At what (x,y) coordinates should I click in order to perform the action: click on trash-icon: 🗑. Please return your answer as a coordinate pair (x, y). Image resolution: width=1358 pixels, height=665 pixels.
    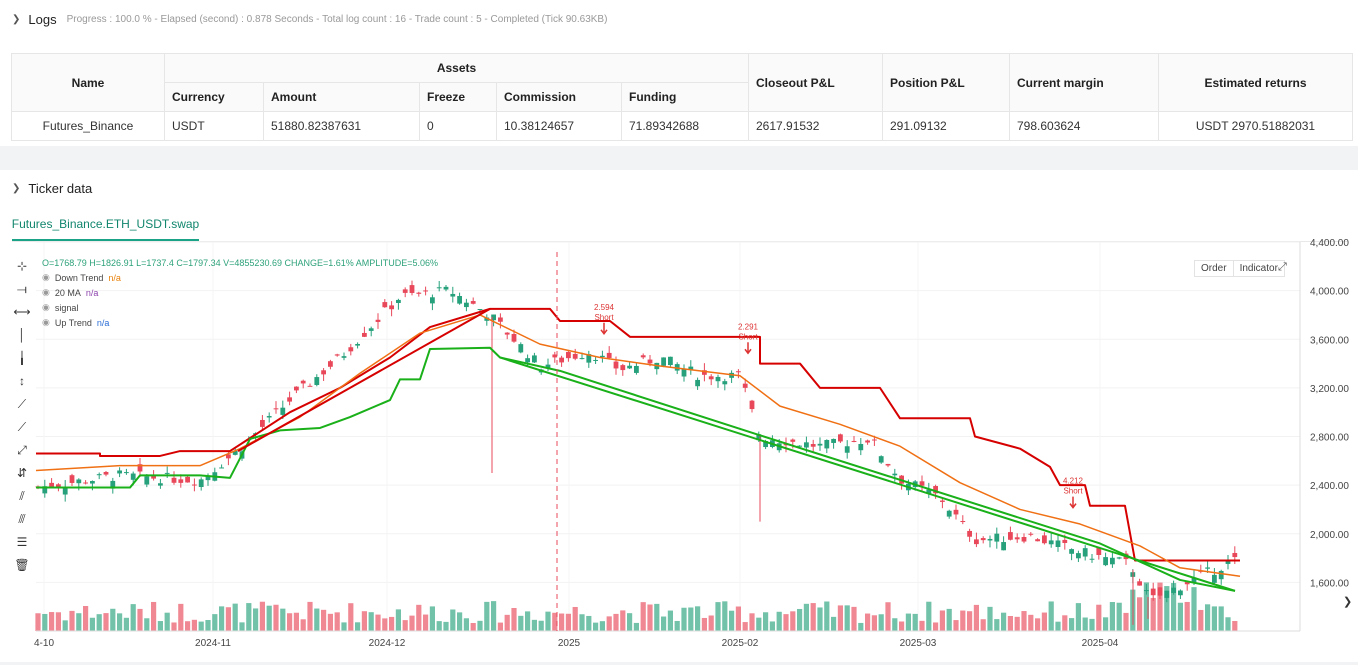
    Looking at the image, I should click on (22, 565).